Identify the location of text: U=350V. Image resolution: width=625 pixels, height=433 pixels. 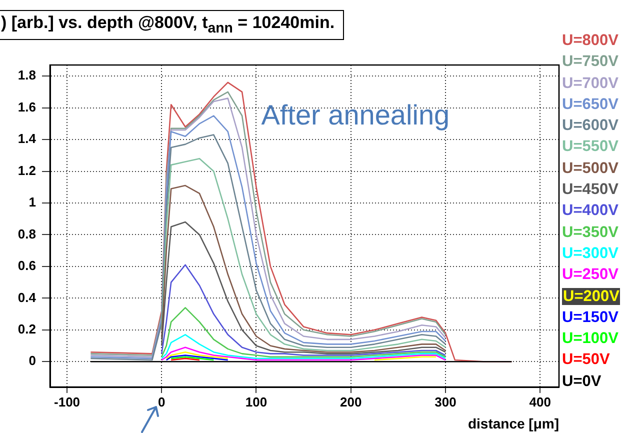
(590, 232).